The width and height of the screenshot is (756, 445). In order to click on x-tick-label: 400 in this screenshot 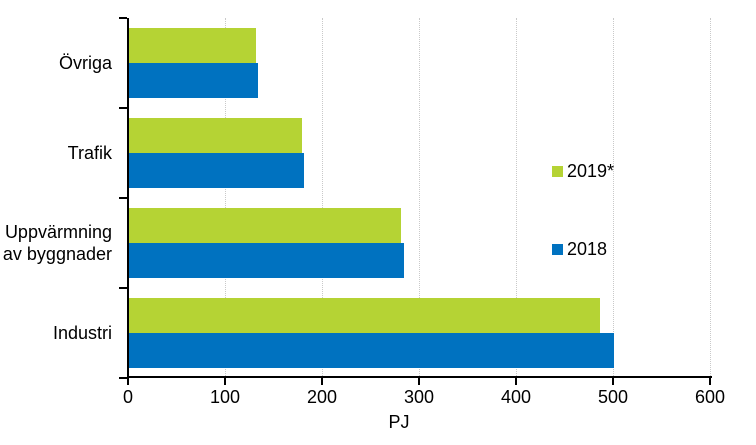, I will do `click(516, 397)`.